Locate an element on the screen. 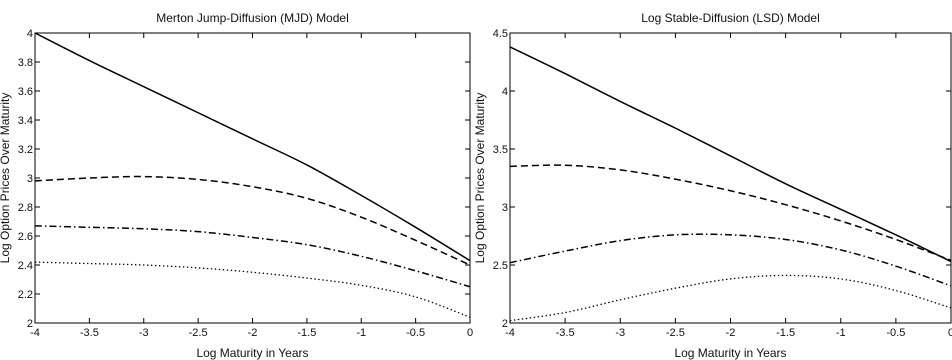  y-tick-label: 2.8 is located at coordinates (25, 208).